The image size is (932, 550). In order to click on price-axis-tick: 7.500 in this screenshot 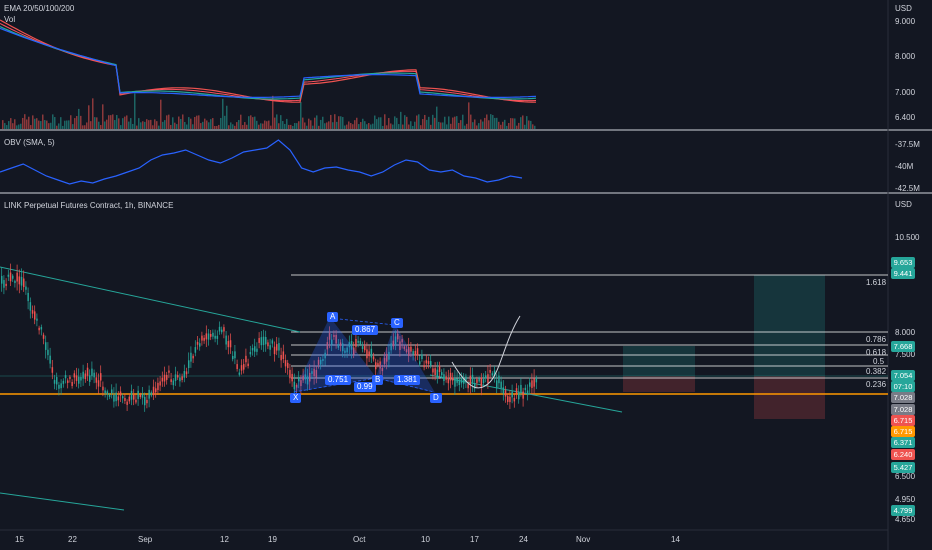, I will do `click(905, 354)`.